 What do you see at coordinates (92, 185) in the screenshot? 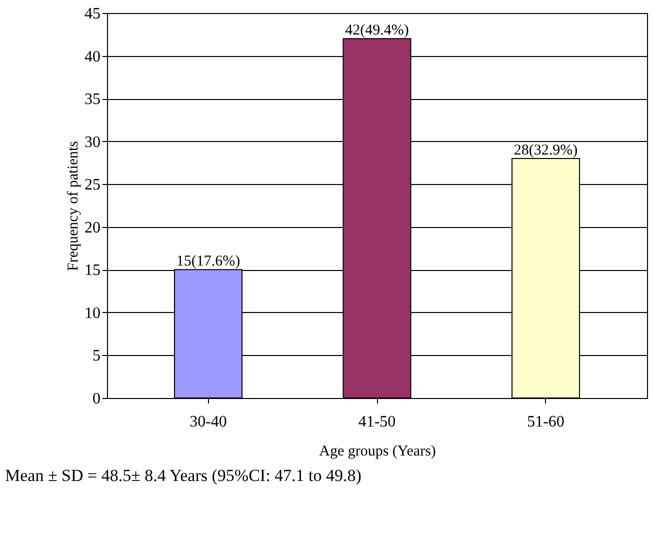
I see `y-tick-label: 25` at bounding box center [92, 185].